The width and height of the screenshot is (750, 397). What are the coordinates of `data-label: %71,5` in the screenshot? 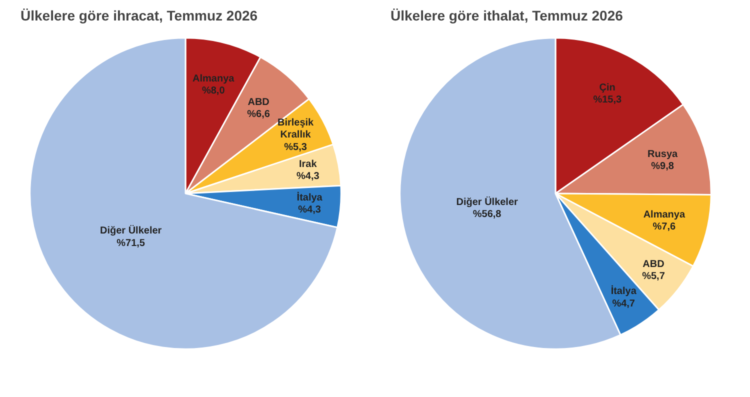 It's located at (131, 243).